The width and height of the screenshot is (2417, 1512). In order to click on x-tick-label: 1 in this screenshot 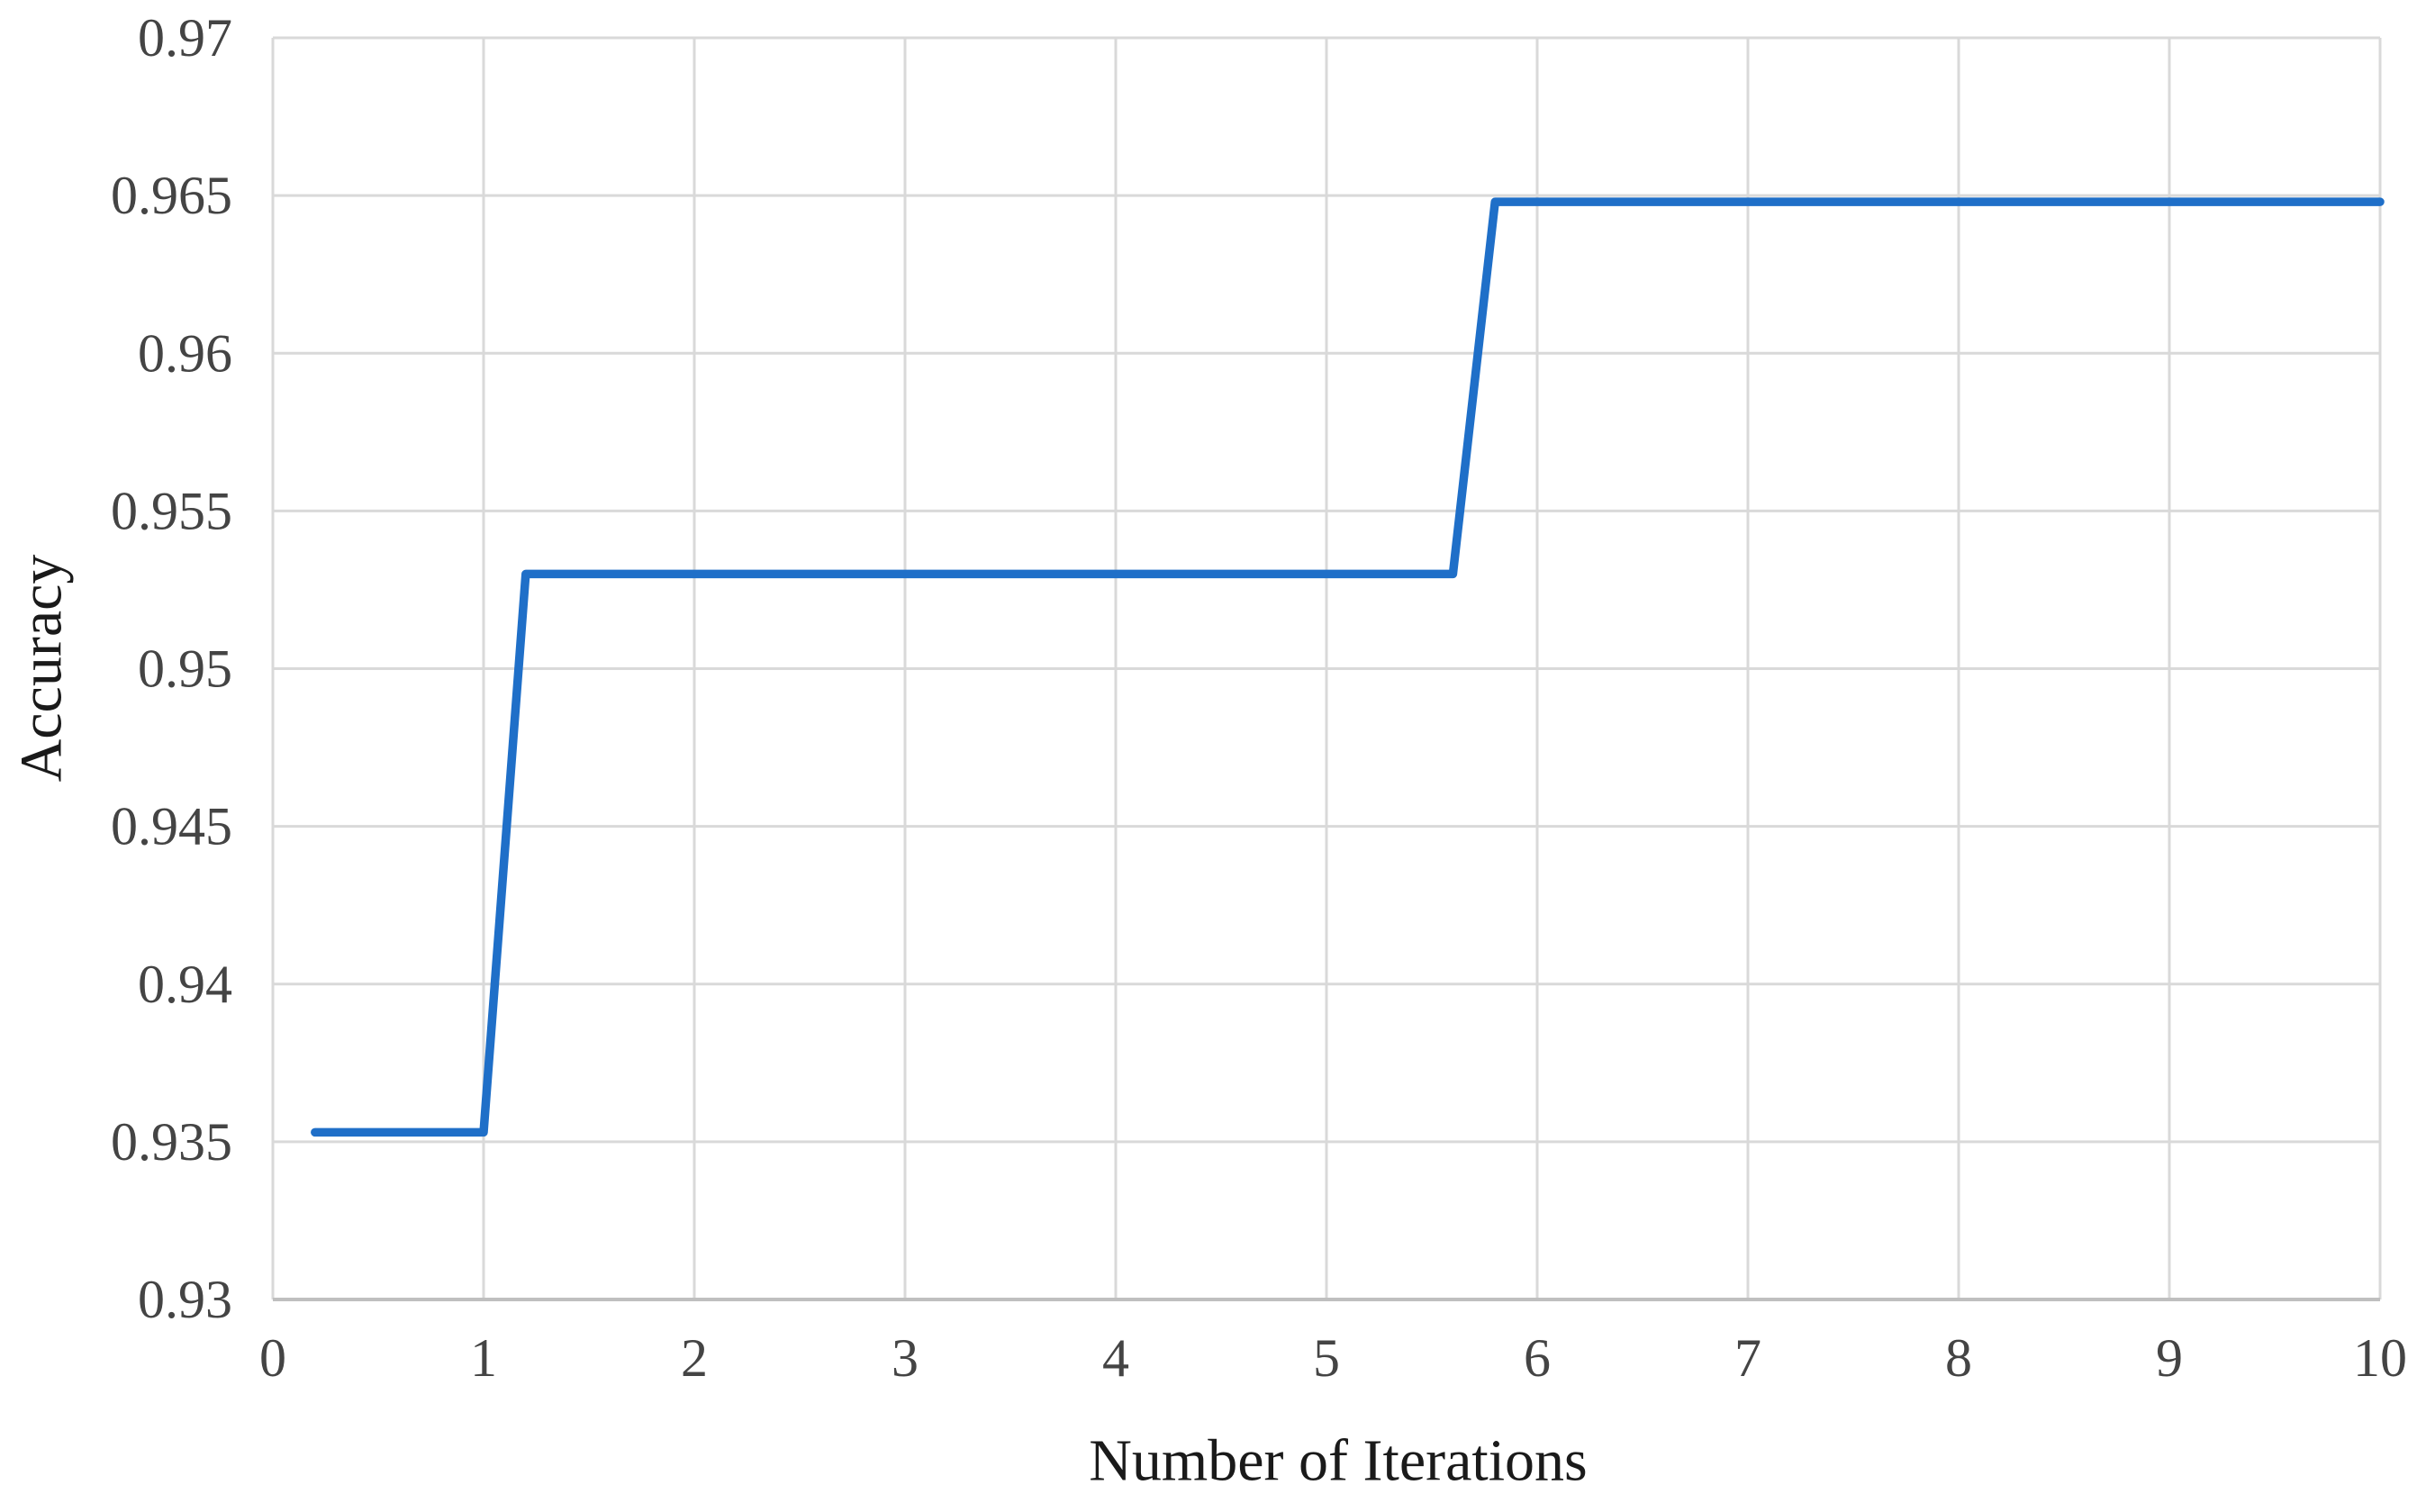, I will do `click(484, 1358)`.